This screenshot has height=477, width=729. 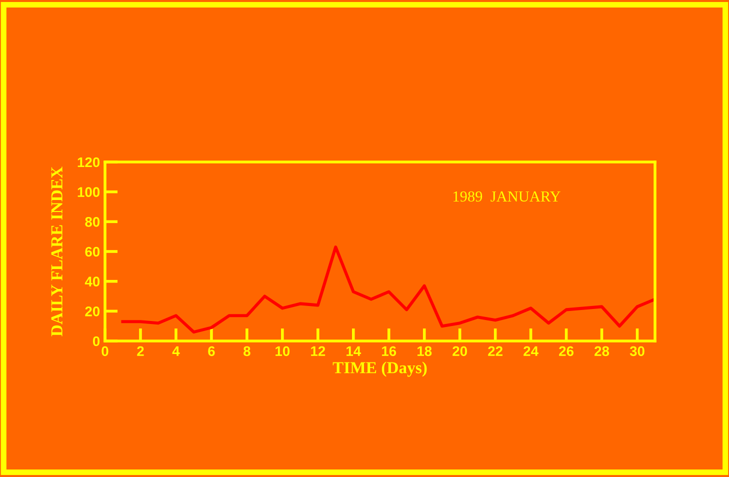 I want to click on y-tick-label: 100, so click(x=89, y=192).